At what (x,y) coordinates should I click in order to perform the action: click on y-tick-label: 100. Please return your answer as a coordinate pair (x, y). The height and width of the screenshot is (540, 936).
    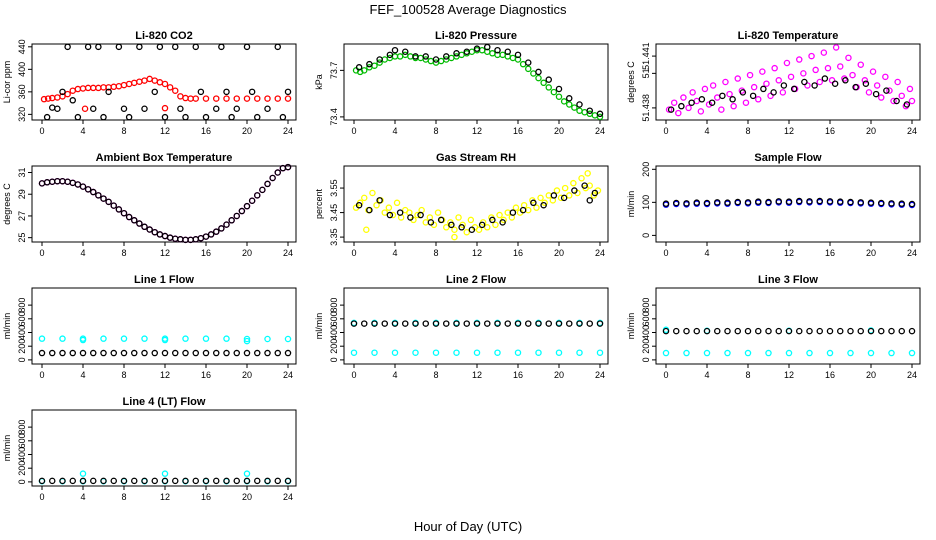
    Looking at the image, I should click on (646, 202).